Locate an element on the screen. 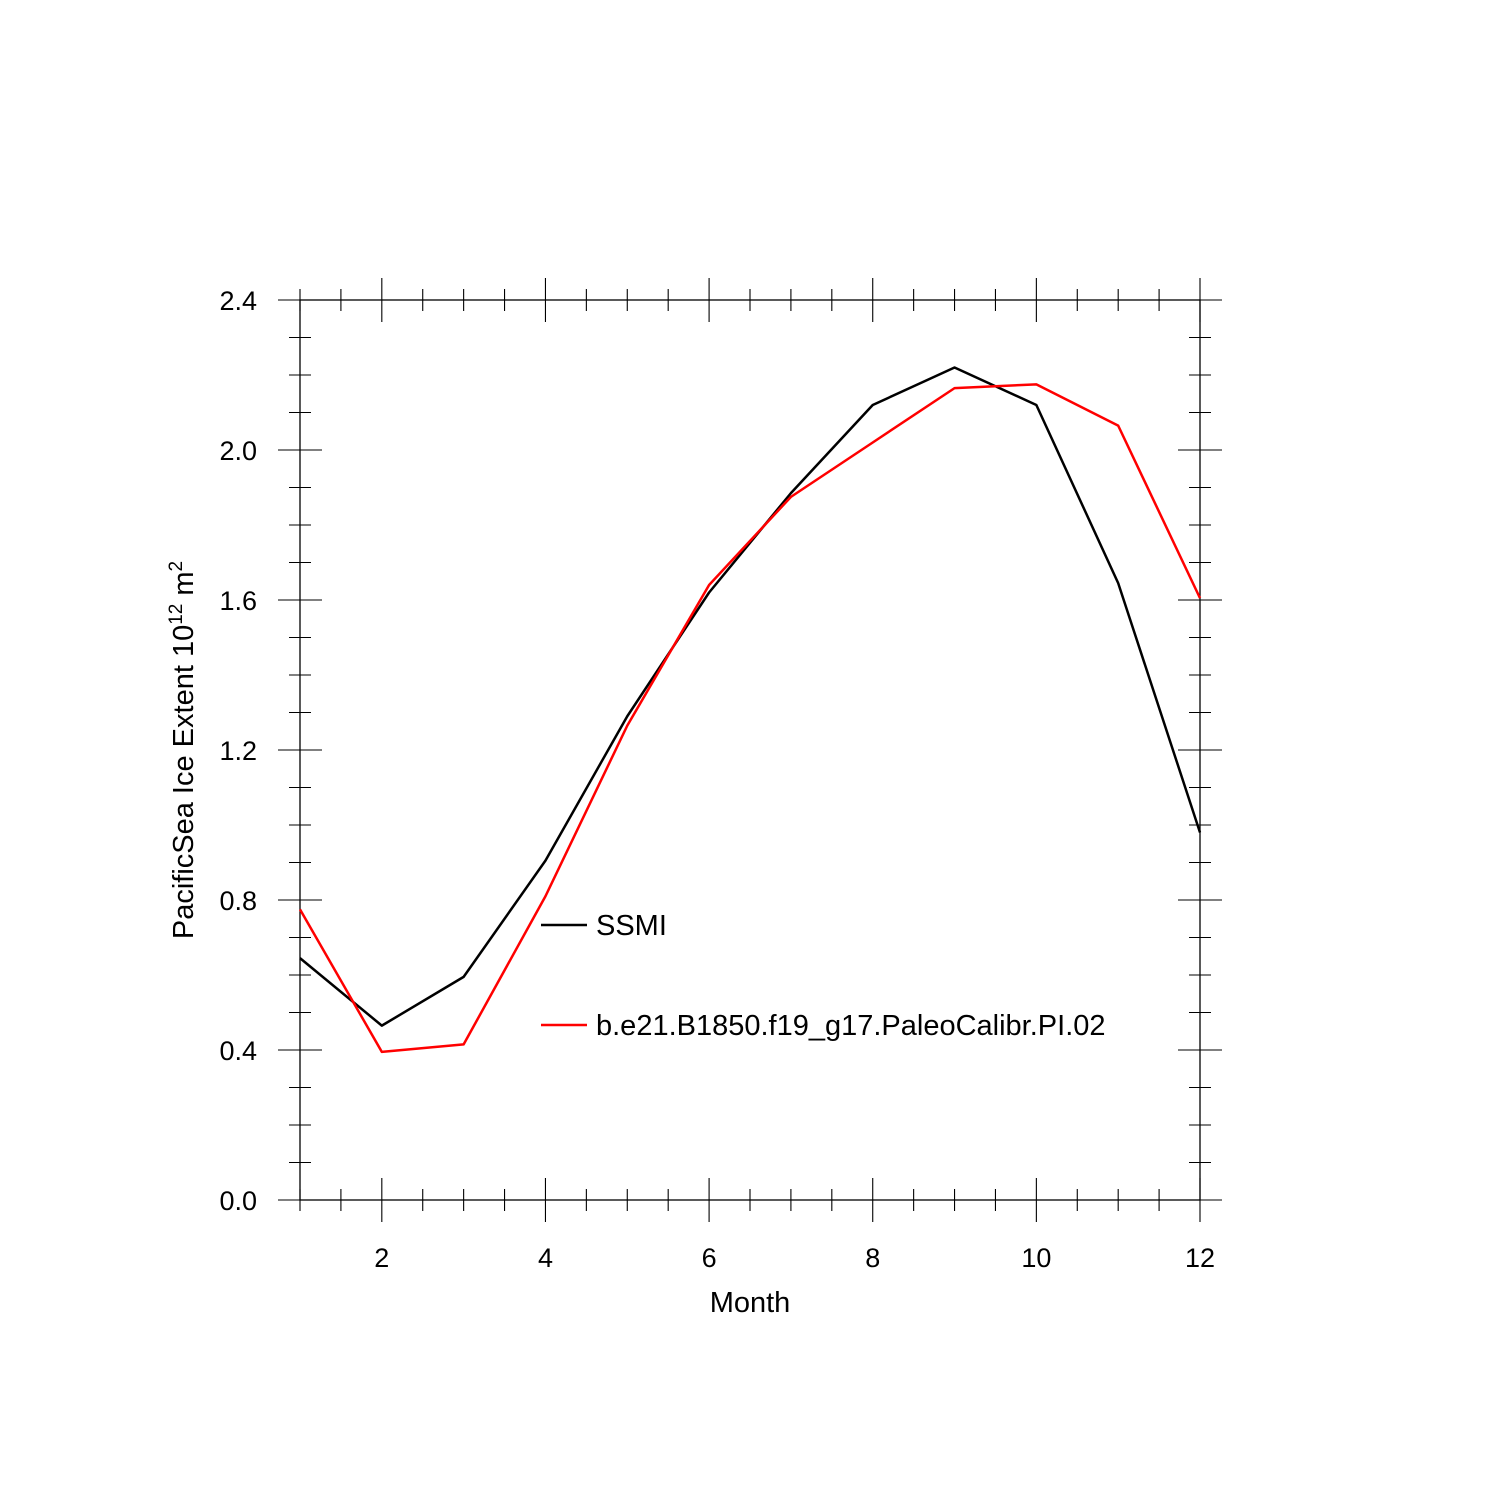 This screenshot has width=1500, height=1500. y-tick-label: 2.0 is located at coordinates (238, 451).